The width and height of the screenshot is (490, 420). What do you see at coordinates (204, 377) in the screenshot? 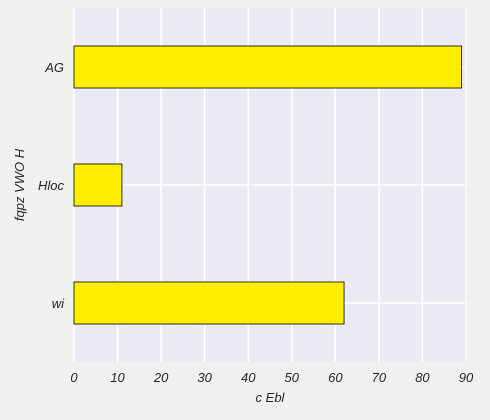
I see `x-tick-label: 30` at bounding box center [204, 377].